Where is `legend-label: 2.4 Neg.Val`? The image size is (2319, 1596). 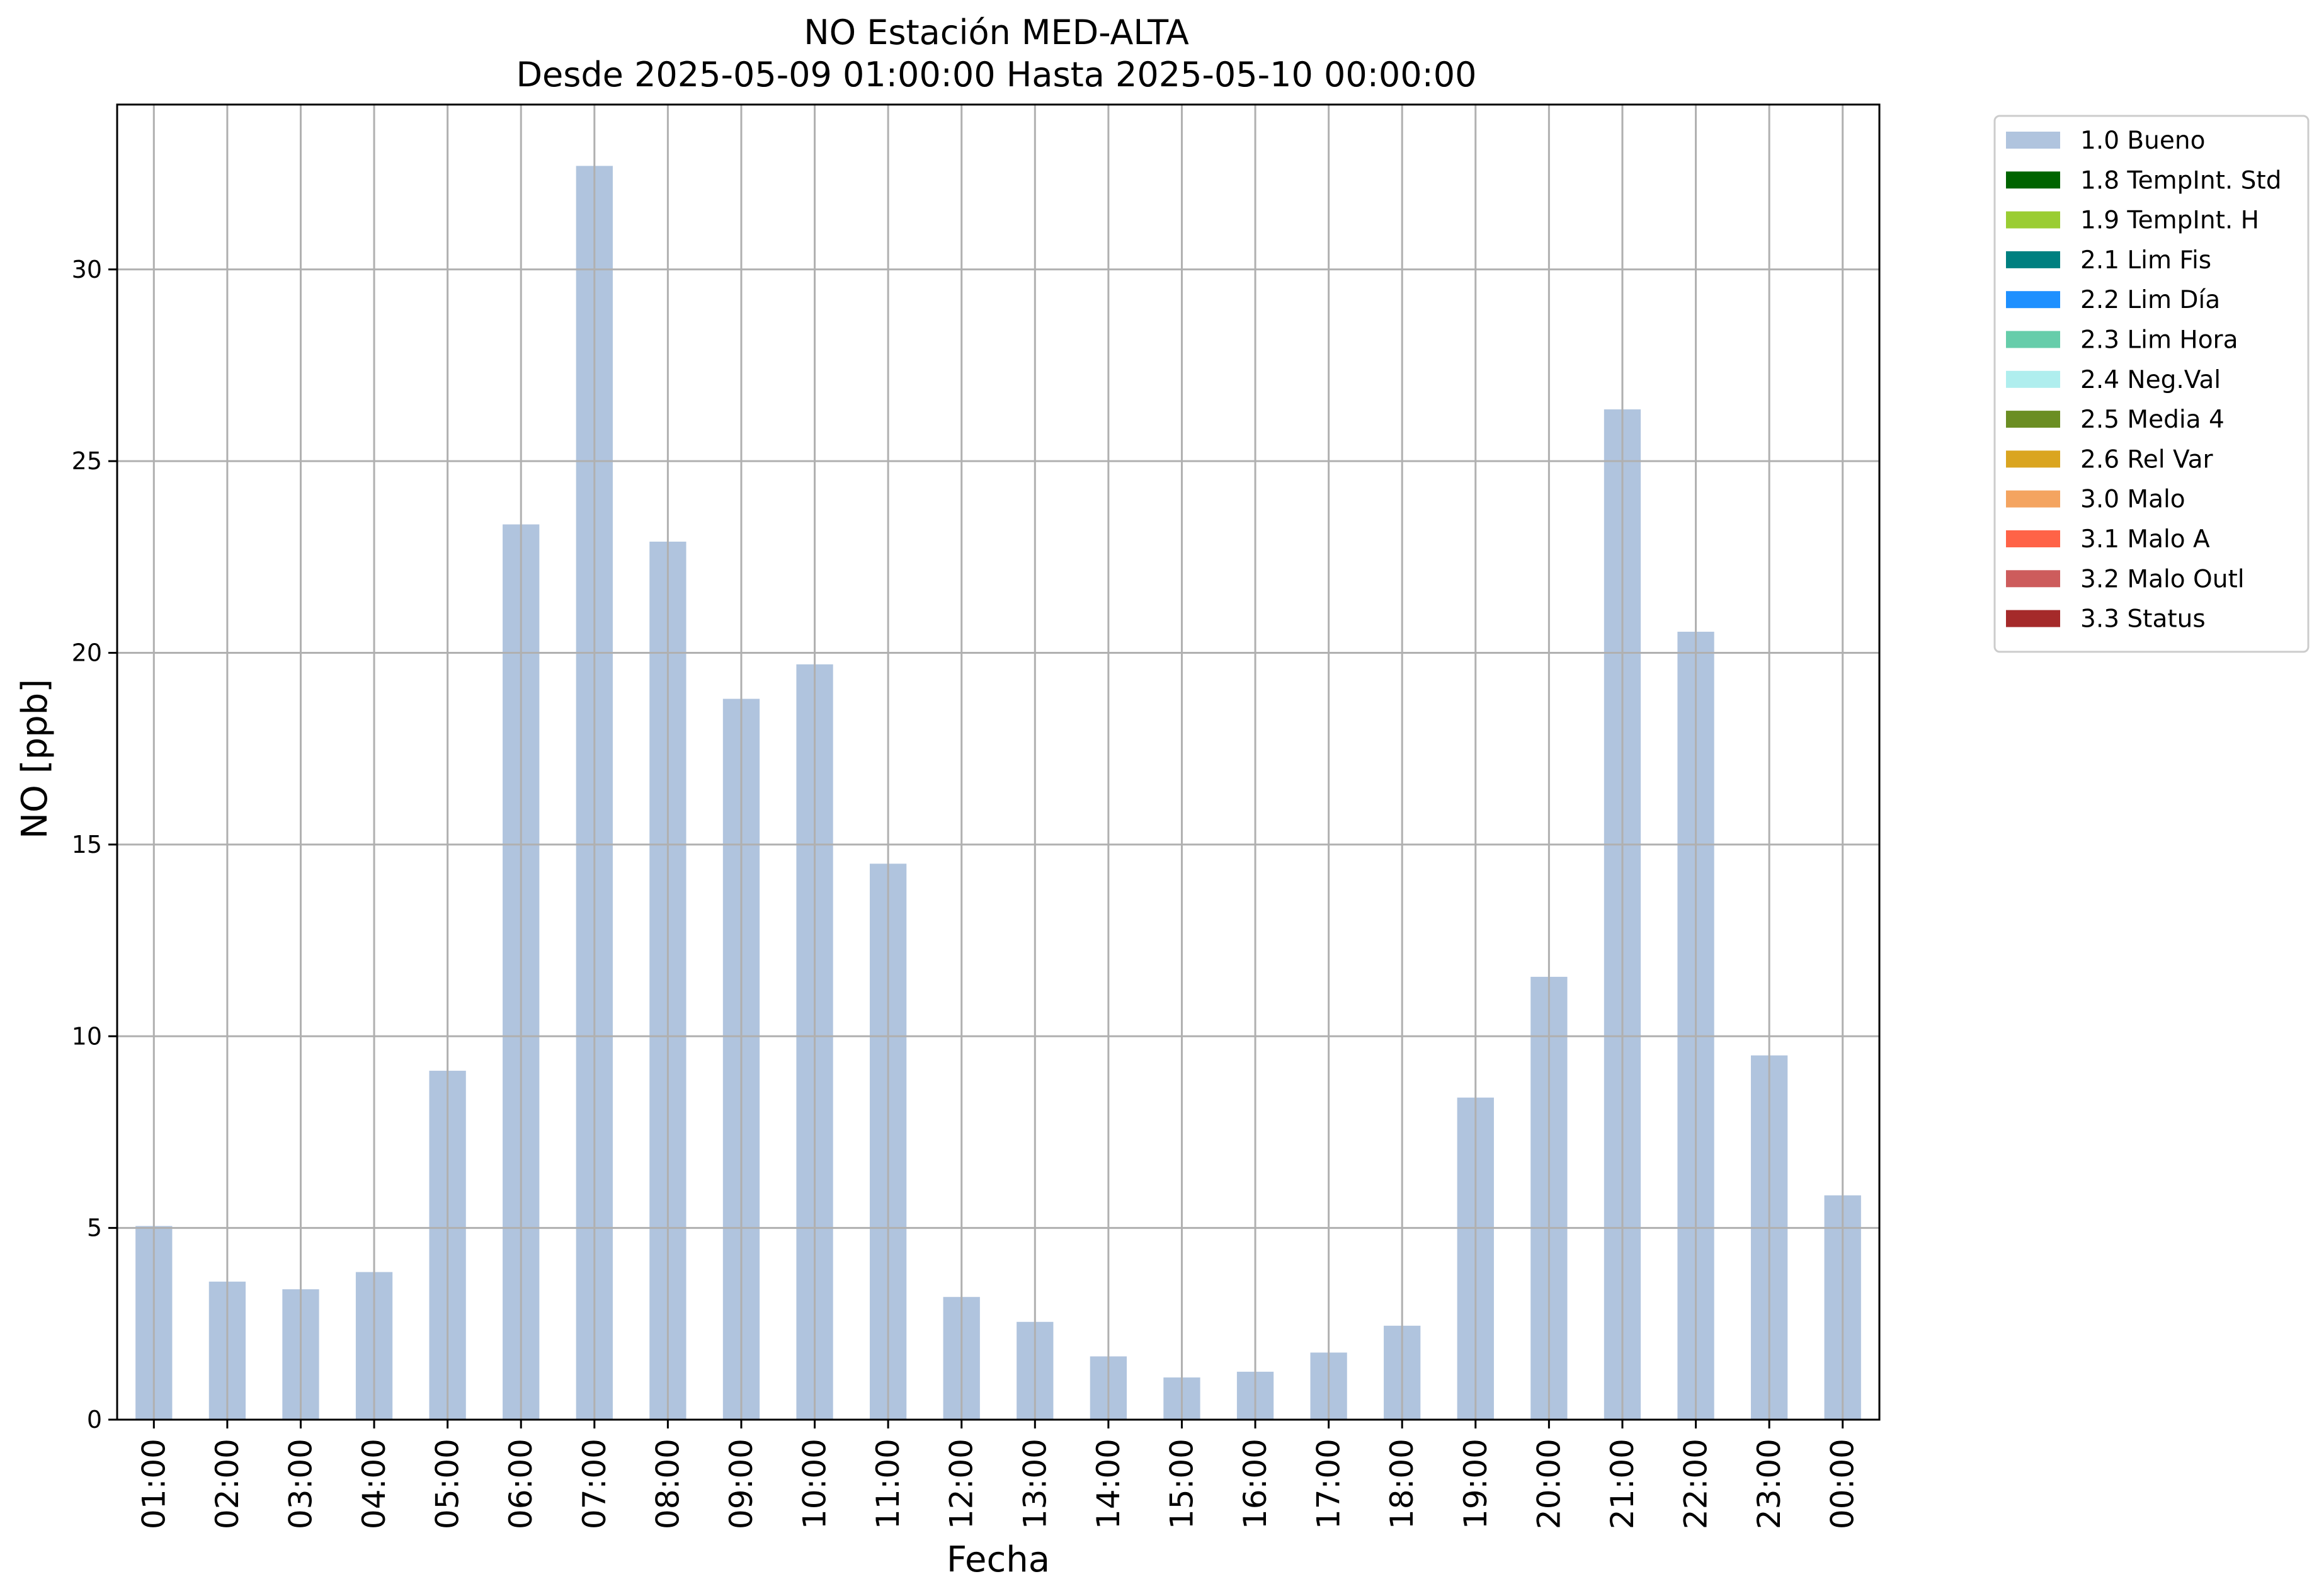
legend-label: 2.4 Neg.Val is located at coordinates (2150, 380).